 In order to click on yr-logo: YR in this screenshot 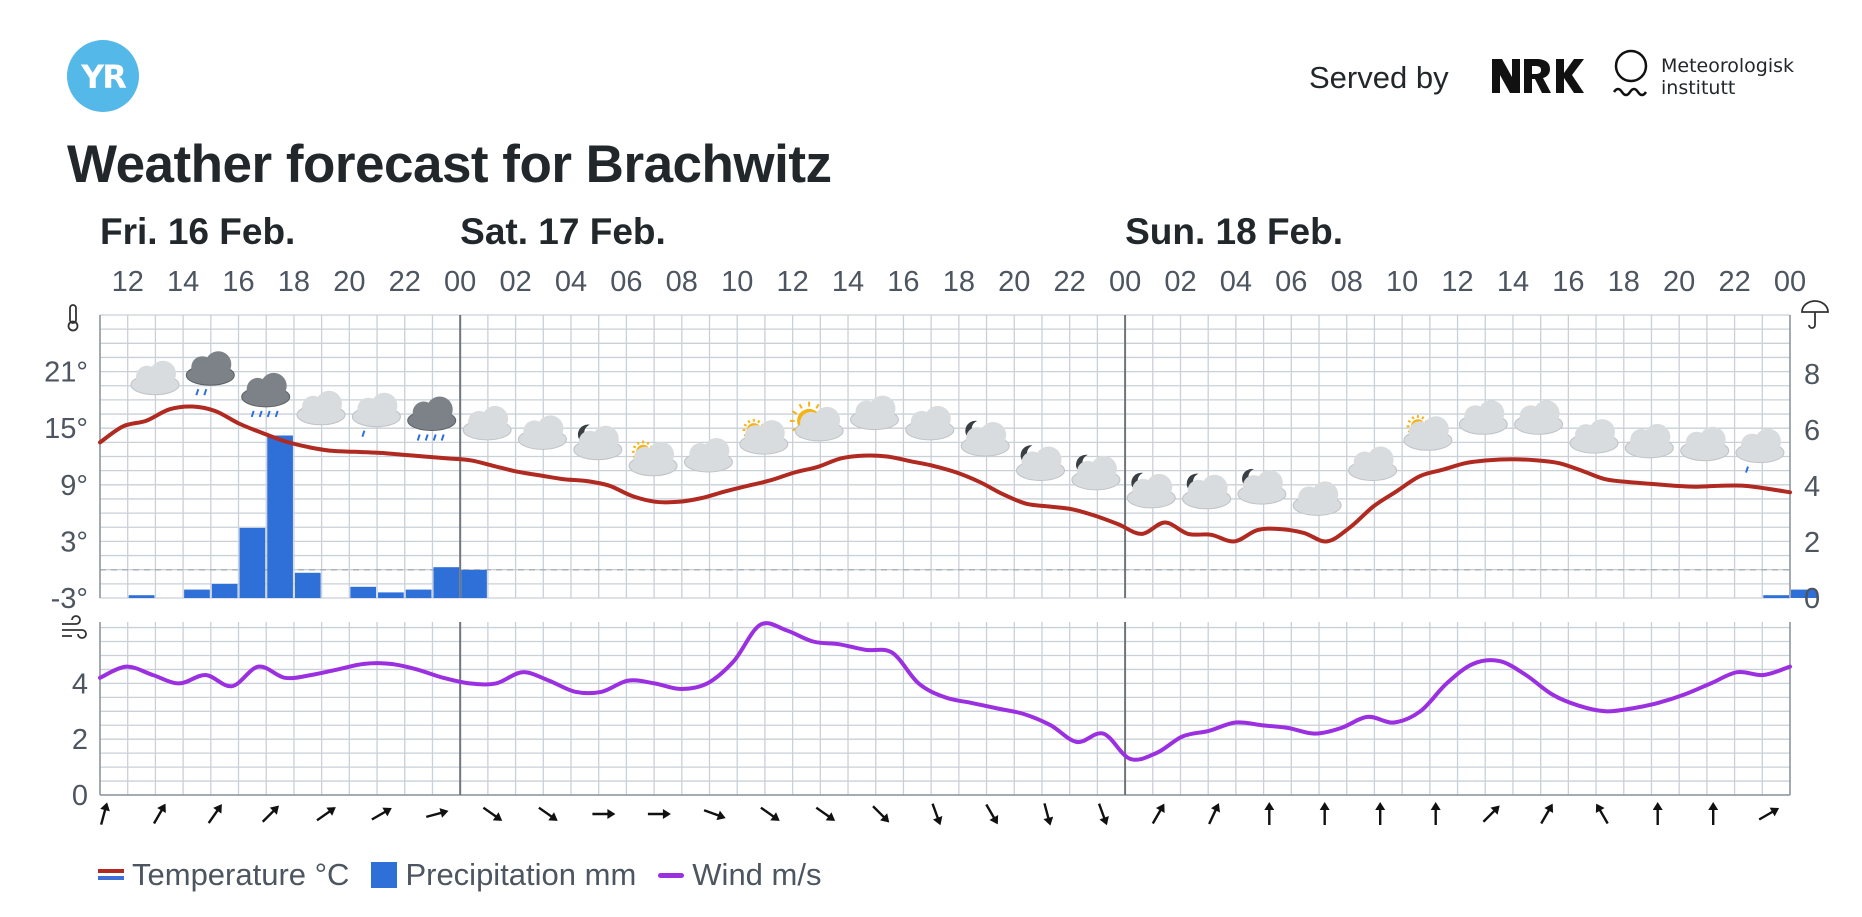, I will do `click(103, 76)`.